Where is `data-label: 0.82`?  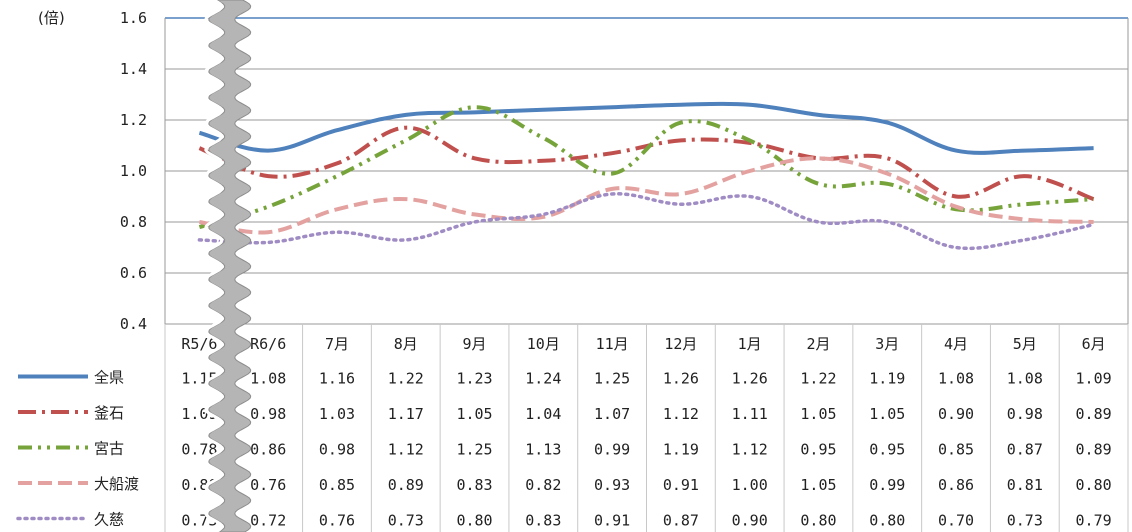 data-label: 0.82 is located at coordinates (543, 485).